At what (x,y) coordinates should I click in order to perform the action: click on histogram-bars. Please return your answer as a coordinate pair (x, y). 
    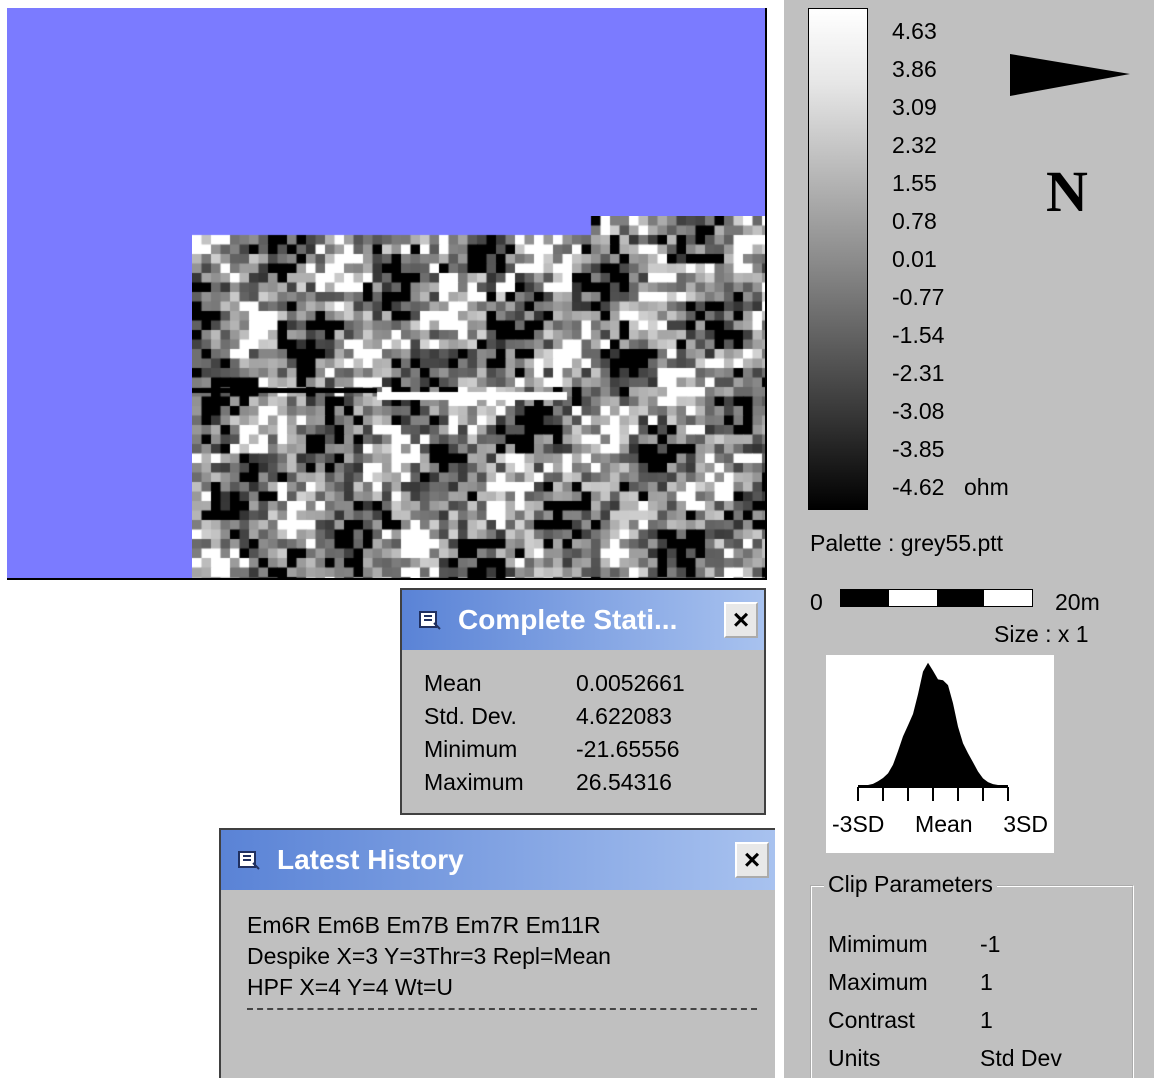
    Looking at the image, I should click on (933, 724).